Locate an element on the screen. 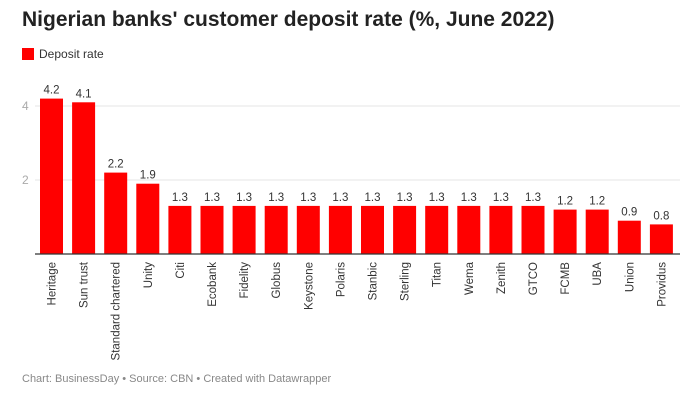  data-label: 0.8 is located at coordinates (661, 216).